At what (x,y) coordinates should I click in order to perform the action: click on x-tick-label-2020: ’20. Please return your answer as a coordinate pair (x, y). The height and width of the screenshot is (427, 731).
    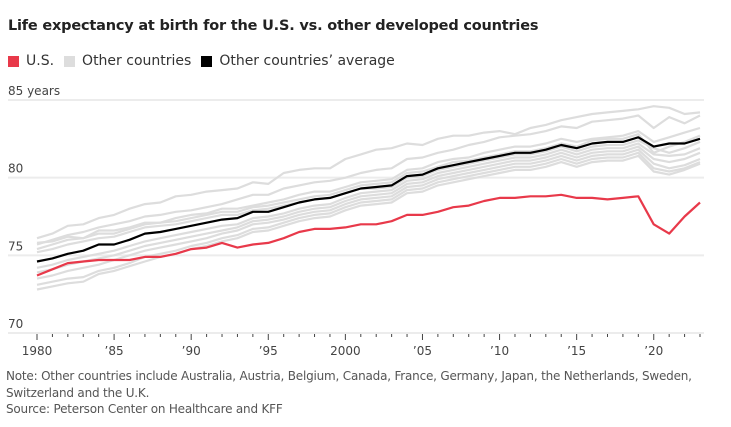
    Looking at the image, I should click on (653, 351).